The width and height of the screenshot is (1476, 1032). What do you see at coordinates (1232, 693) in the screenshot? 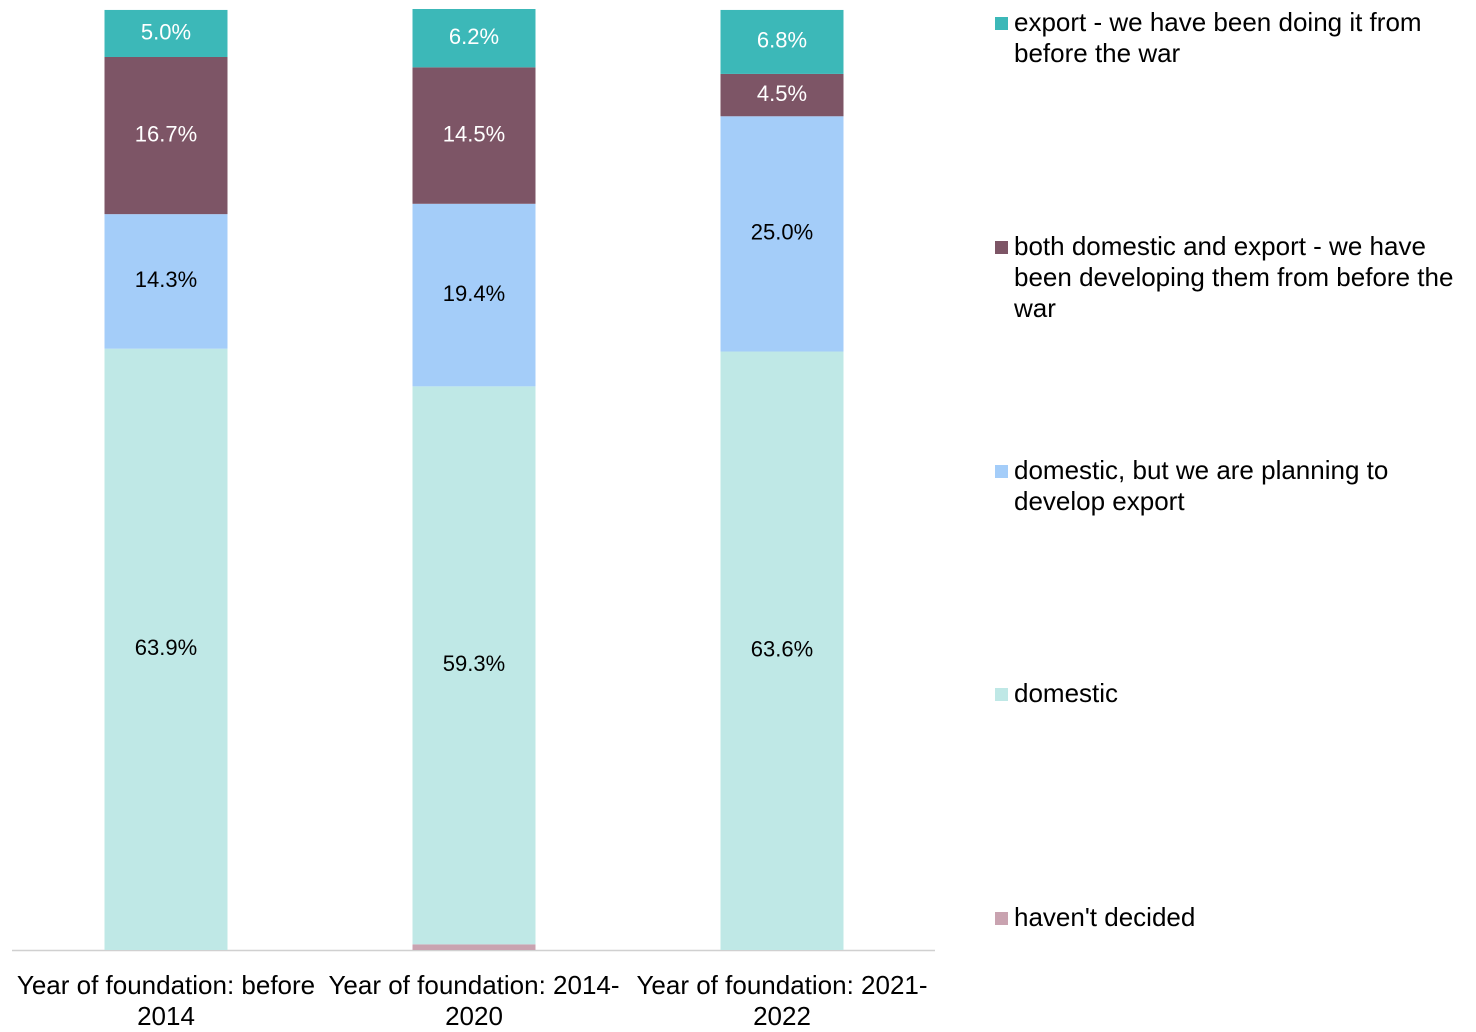
I see `legend-item: domestic` at bounding box center [1232, 693].